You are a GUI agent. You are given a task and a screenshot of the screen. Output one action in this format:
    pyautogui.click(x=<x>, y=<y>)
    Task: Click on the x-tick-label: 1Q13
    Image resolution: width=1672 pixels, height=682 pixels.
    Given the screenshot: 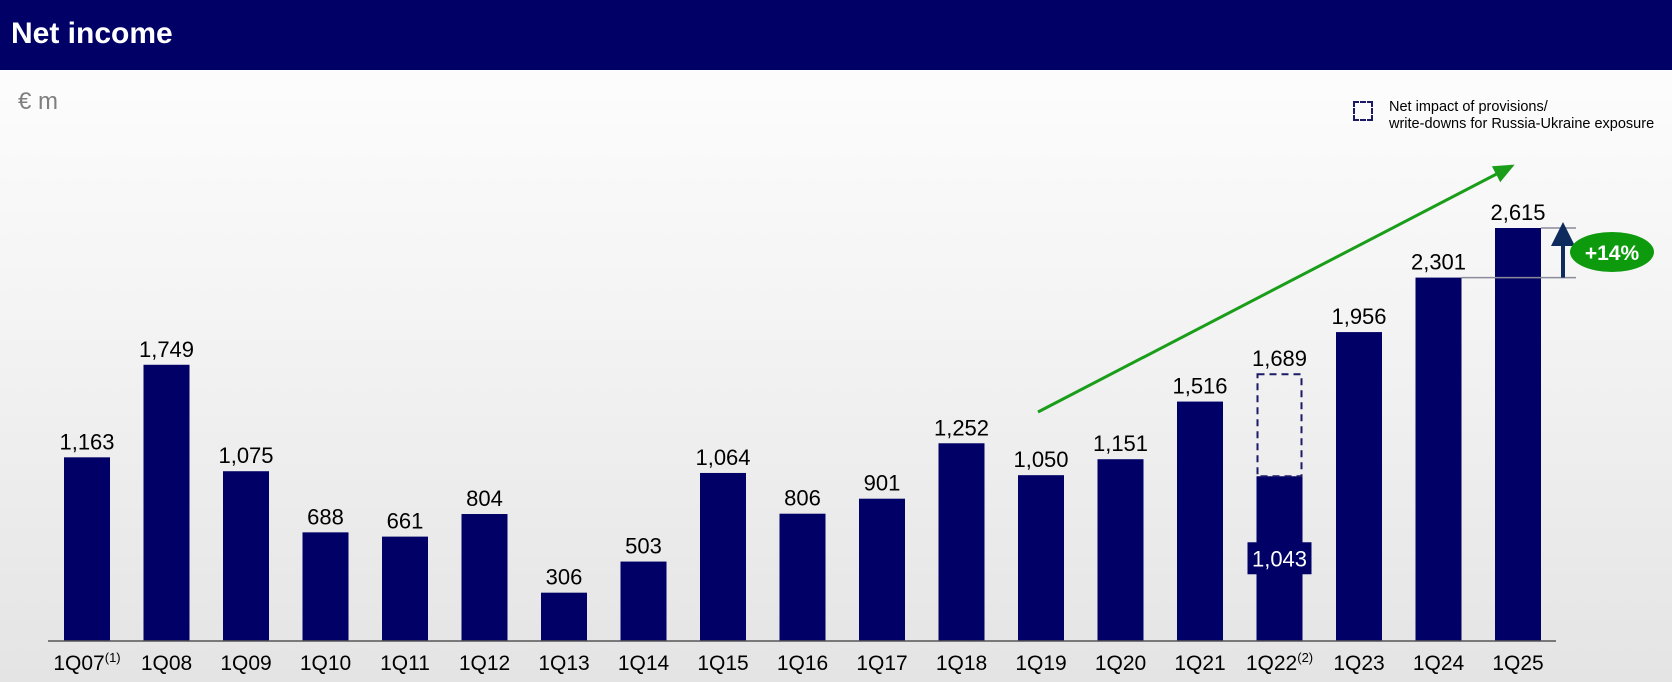 What is the action you would take?
    pyautogui.click(x=563, y=663)
    